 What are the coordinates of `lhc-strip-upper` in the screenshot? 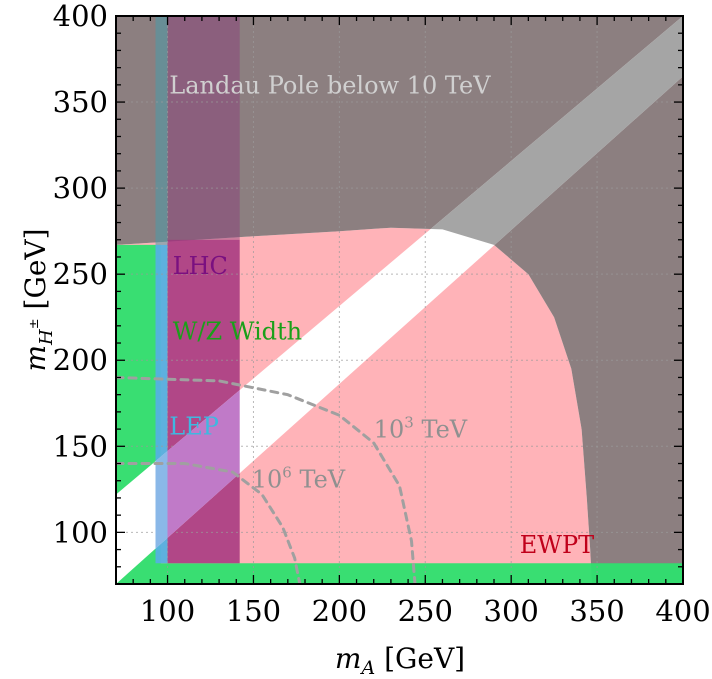 It's located at (203, 128).